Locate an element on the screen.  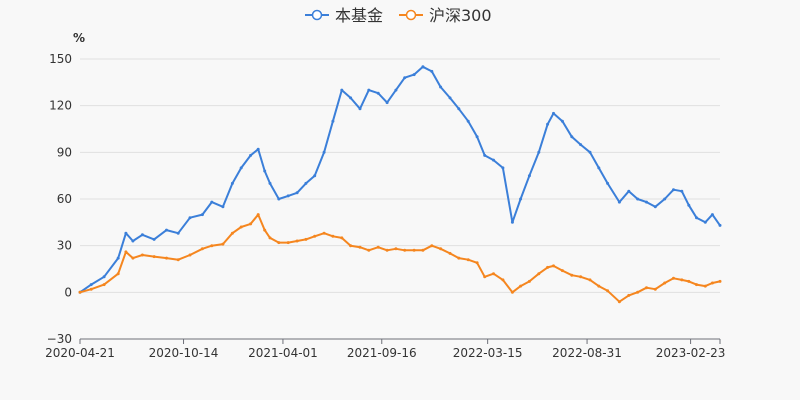
y-tick-label: −30 is located at coordinates (59, 339).